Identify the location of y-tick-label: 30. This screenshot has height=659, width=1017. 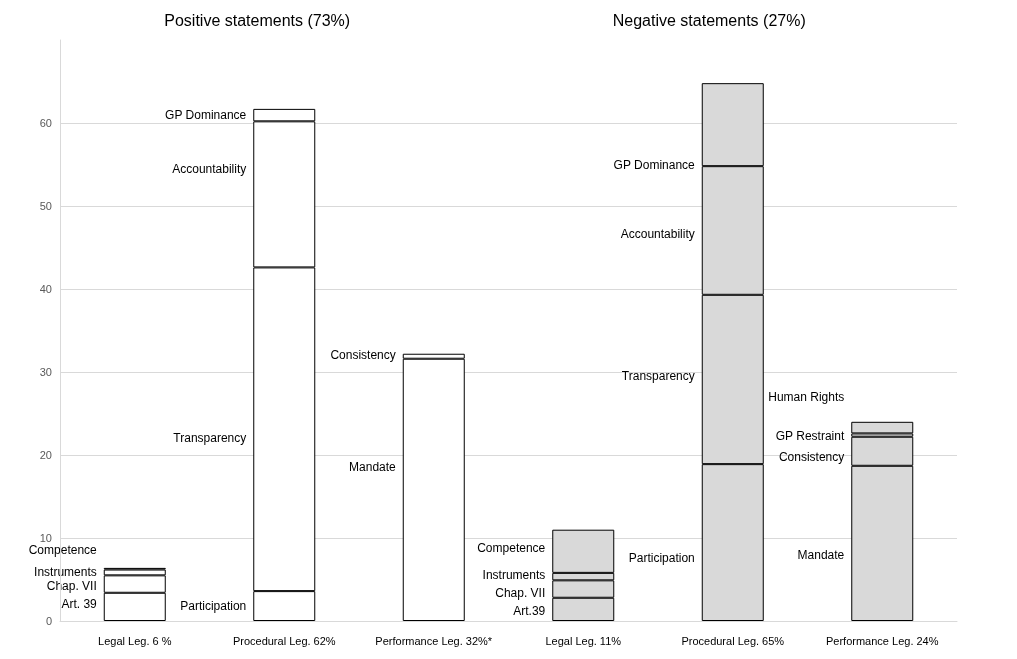
(45, 372).